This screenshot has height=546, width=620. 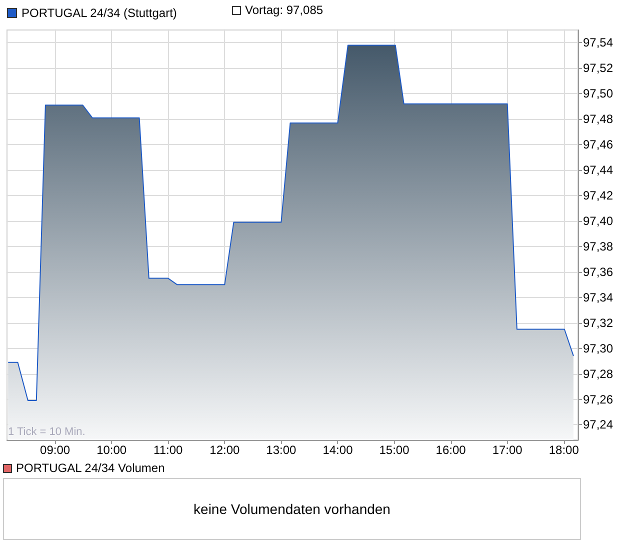 What do you see at coordinates (169, 450) in the screenshot?
I see `x-tick-label: 11:00` at bounding box center [169, 450].